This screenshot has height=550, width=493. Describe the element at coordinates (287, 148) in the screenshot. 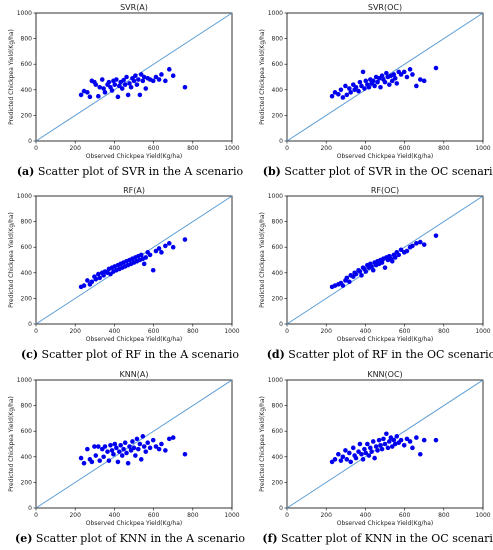

I see `x-tick-label: 0` at that location.